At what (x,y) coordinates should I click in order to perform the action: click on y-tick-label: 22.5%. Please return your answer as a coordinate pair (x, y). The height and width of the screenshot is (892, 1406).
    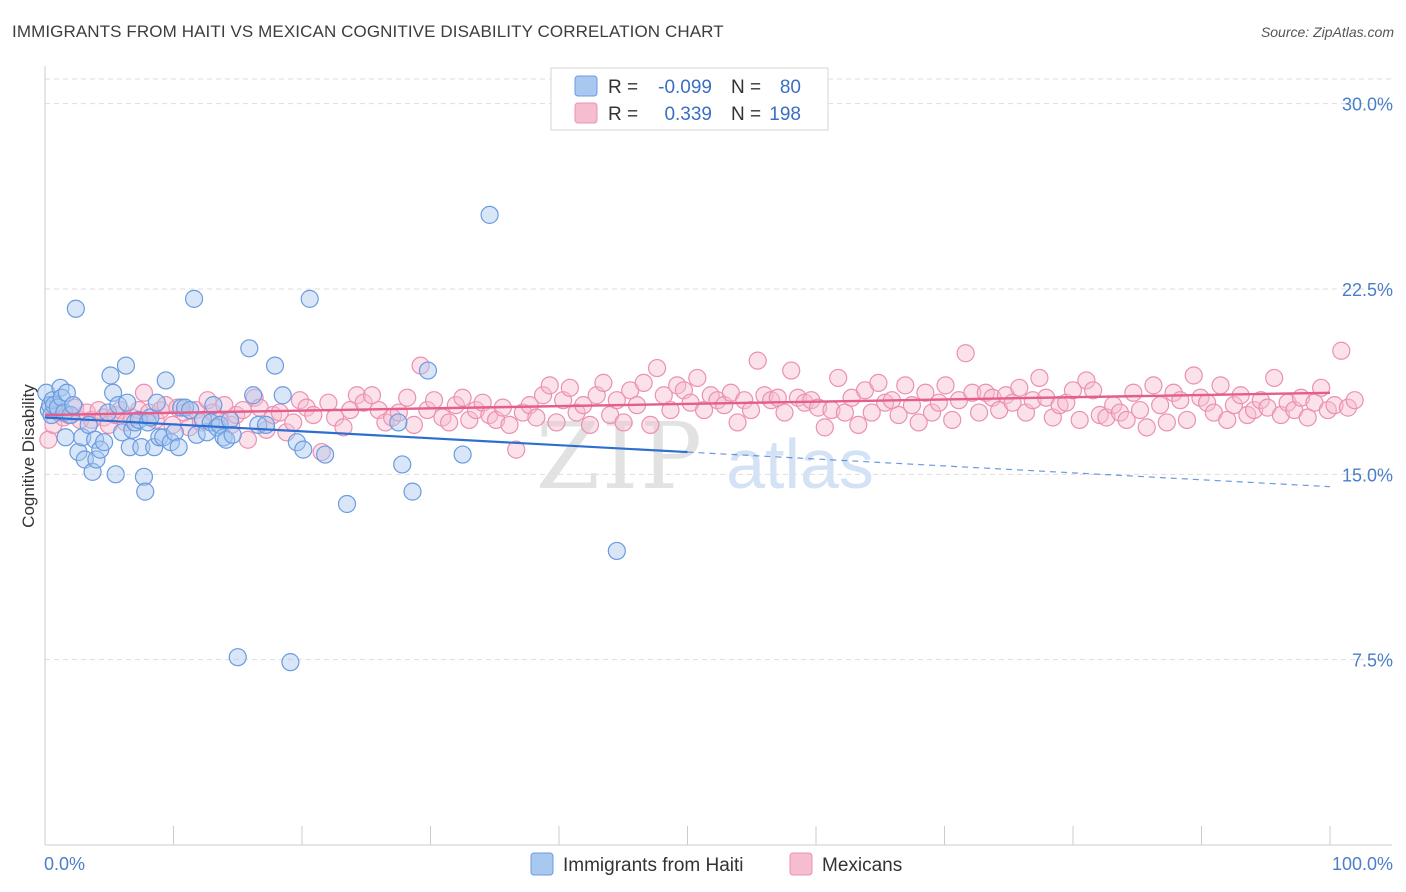
    Looking at the image, I should click on (1367, 290).